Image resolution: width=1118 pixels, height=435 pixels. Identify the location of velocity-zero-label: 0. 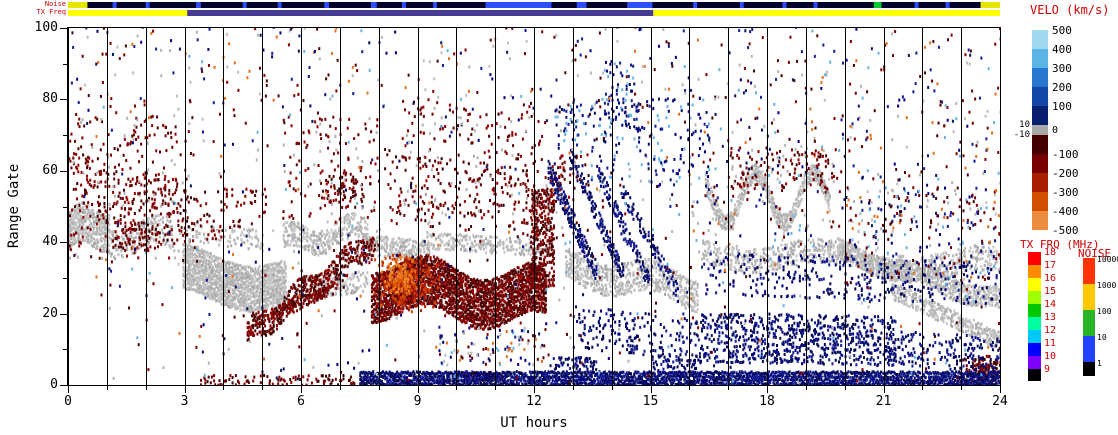
(1055, 130).